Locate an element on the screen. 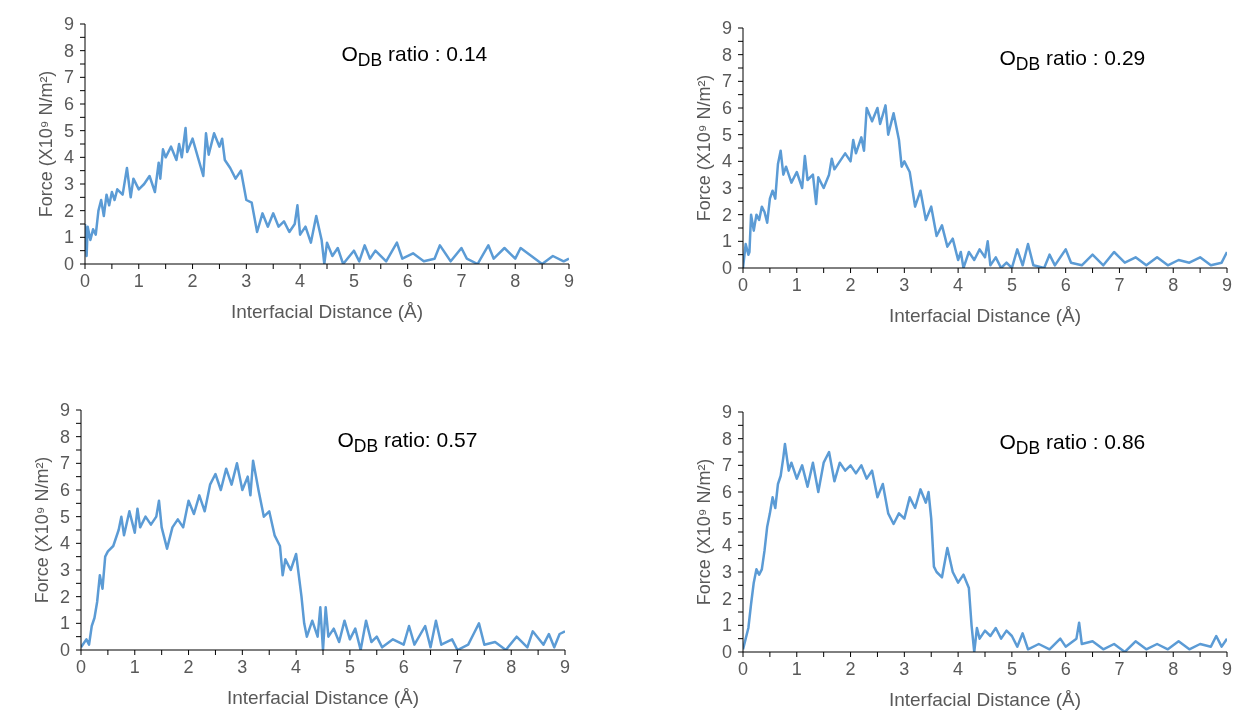 The image size is (1233, 716). annotation: O$_{DB}$ ratio : 0.86 is located at coordinates (1072, 445).